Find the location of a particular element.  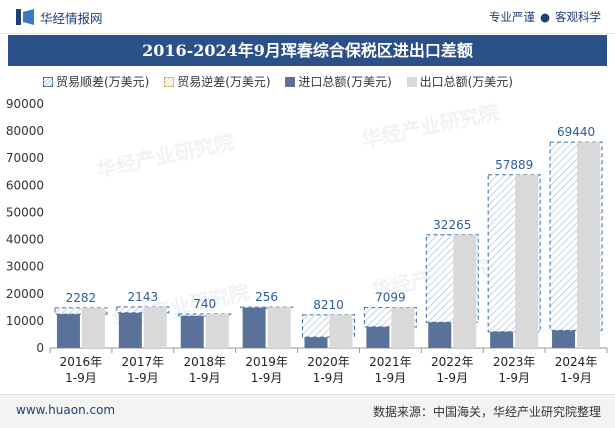

legend-deficit-swatch is located at coordinates (169, 81).